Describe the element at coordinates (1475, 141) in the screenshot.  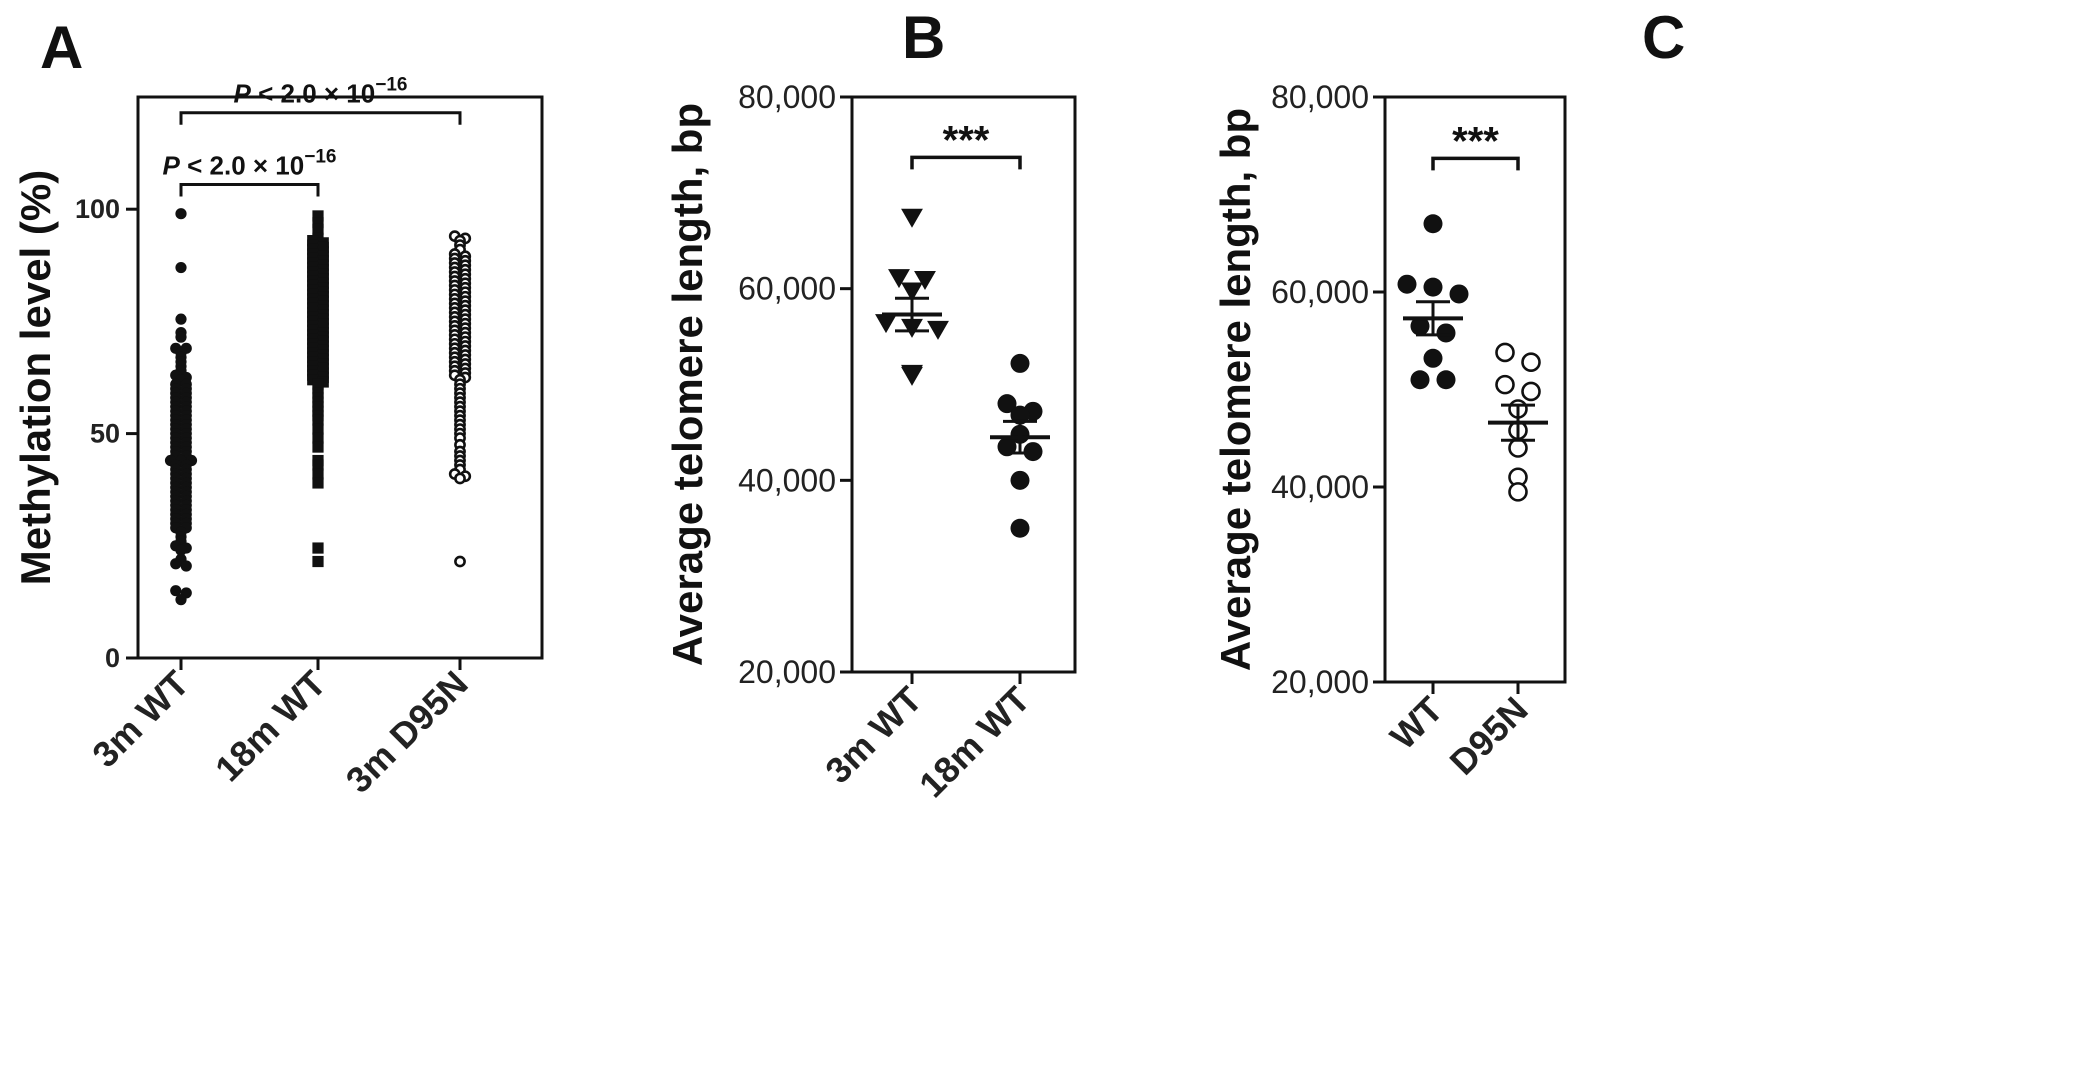
I see `panel-c-significance-stars: ***` at that location.